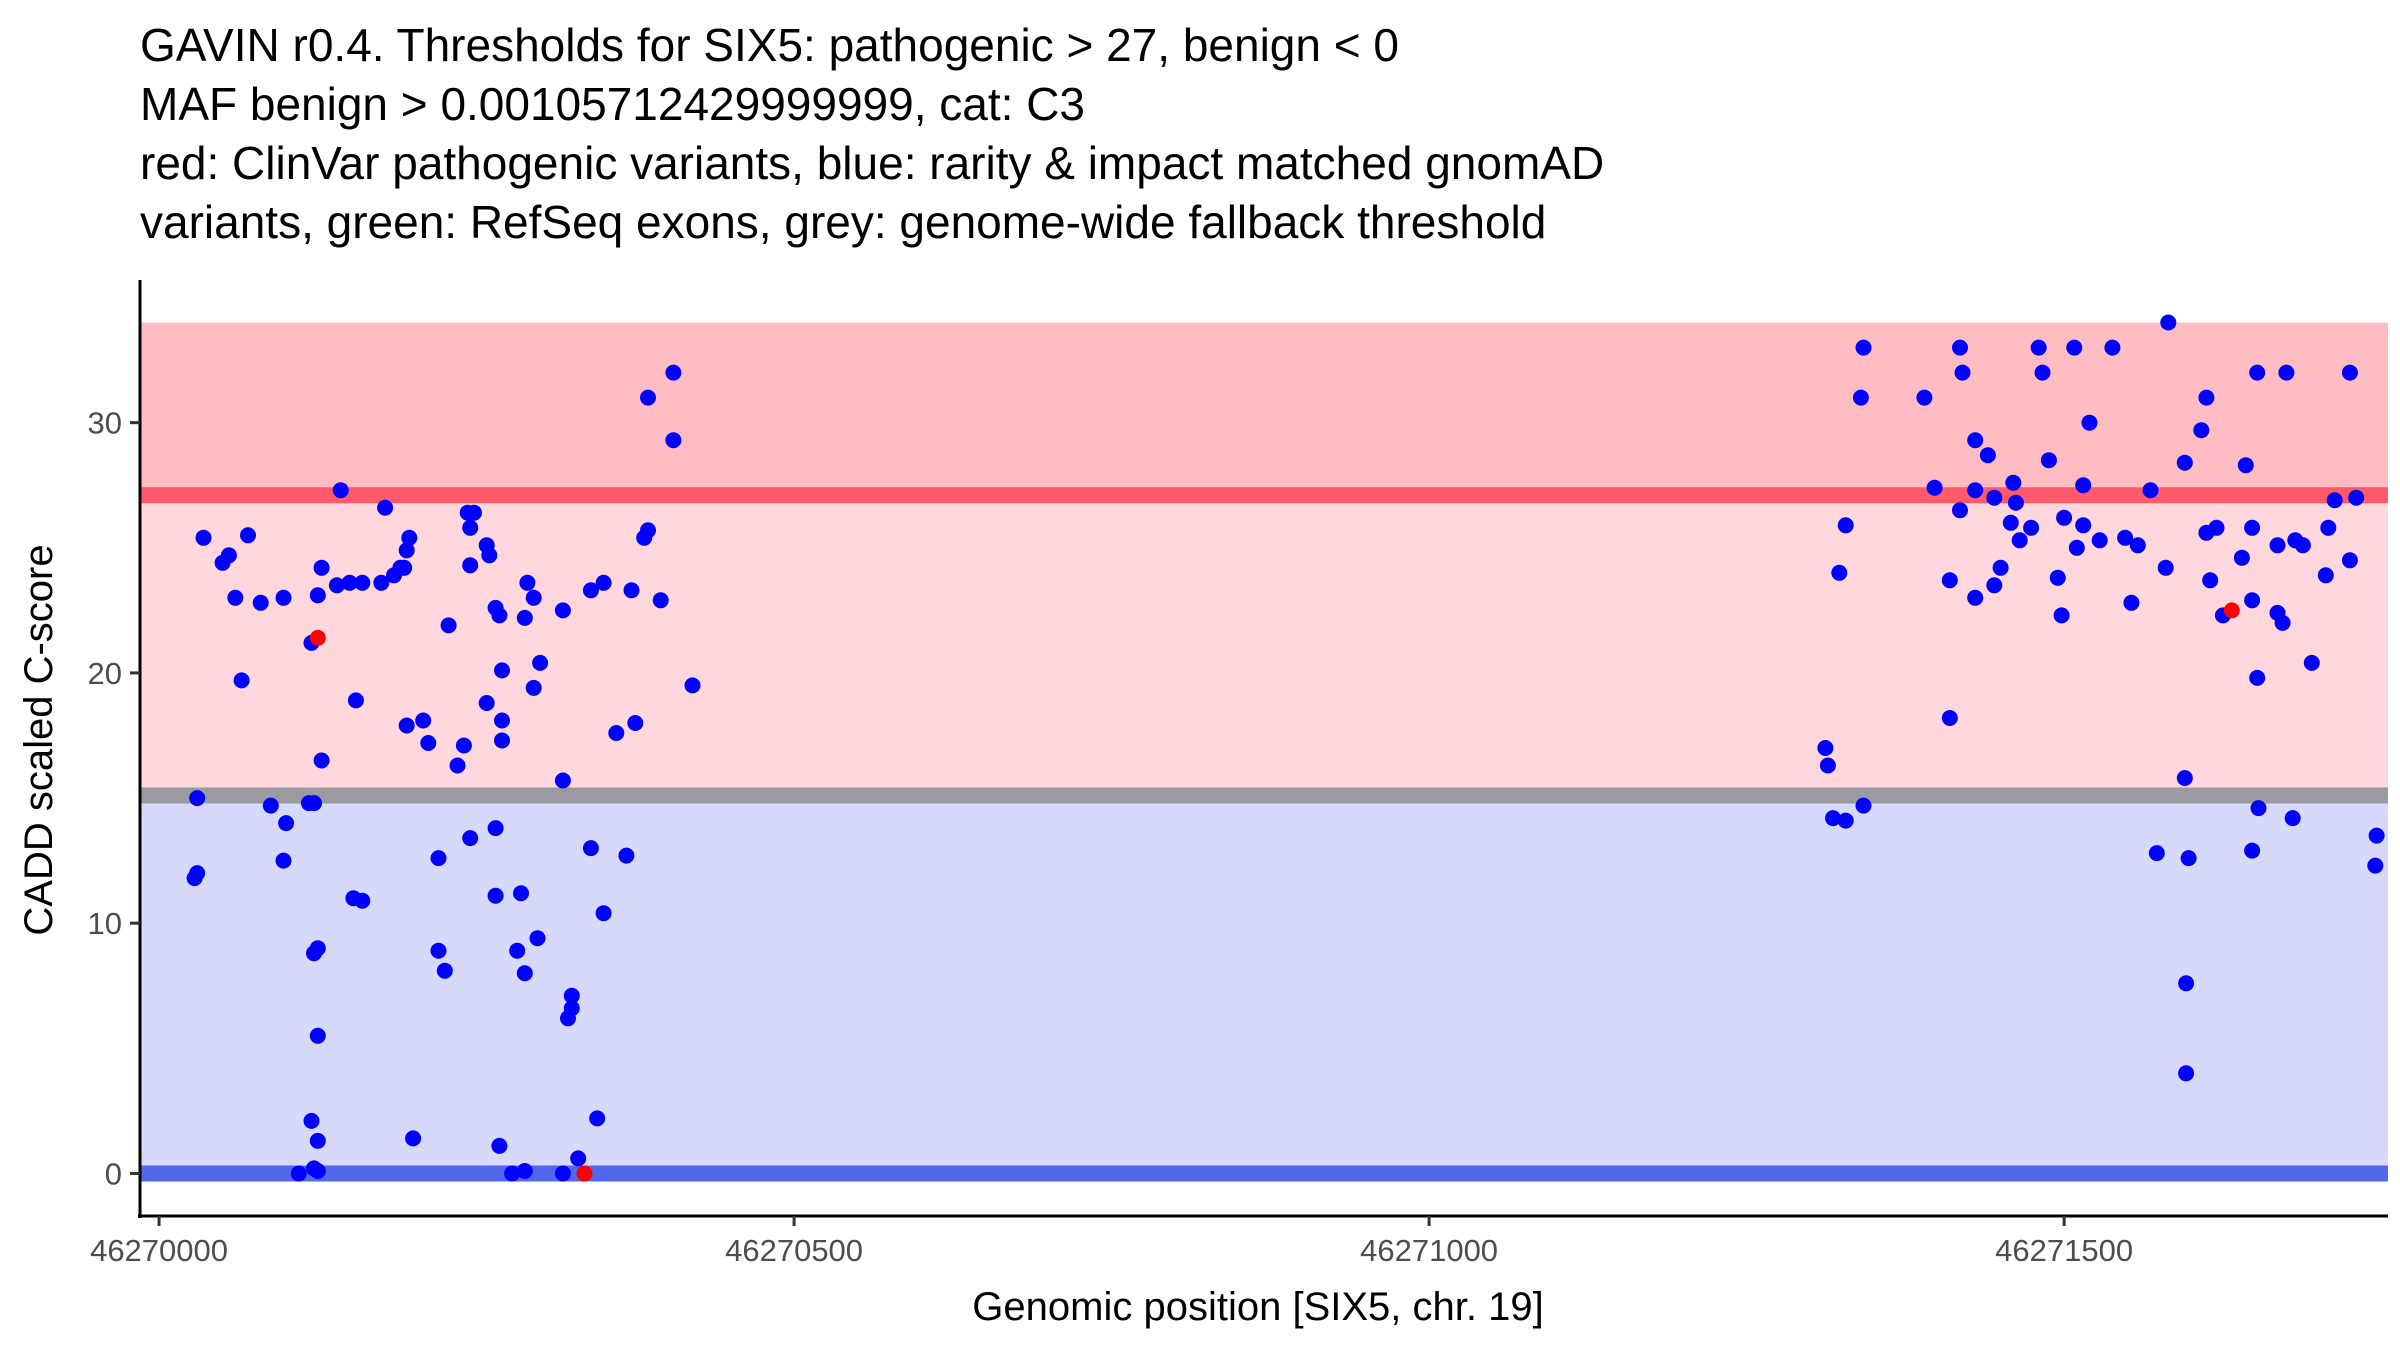  Describe the element at coordinates (2064, 1250) in the screenshot. I see `x-tick-label: 46271500` at that location.